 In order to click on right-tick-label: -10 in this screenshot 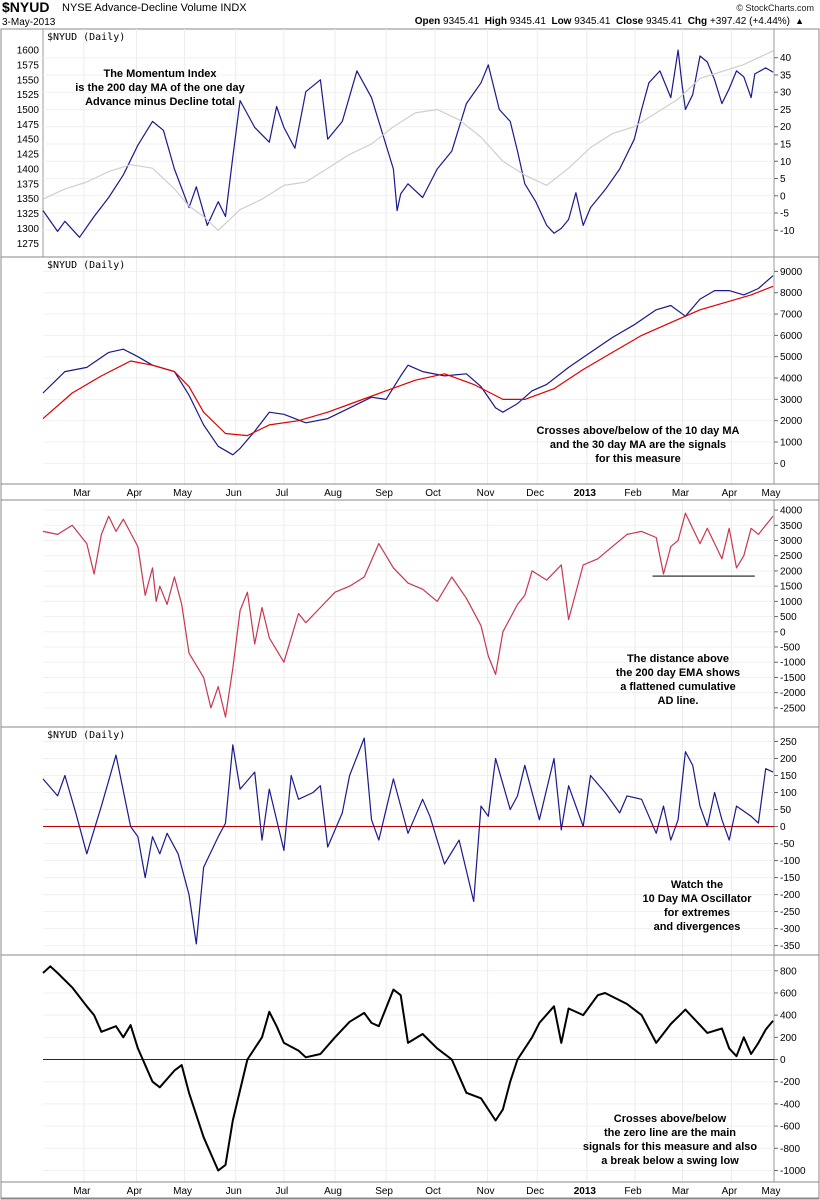, I will do `click(787, 231)`.